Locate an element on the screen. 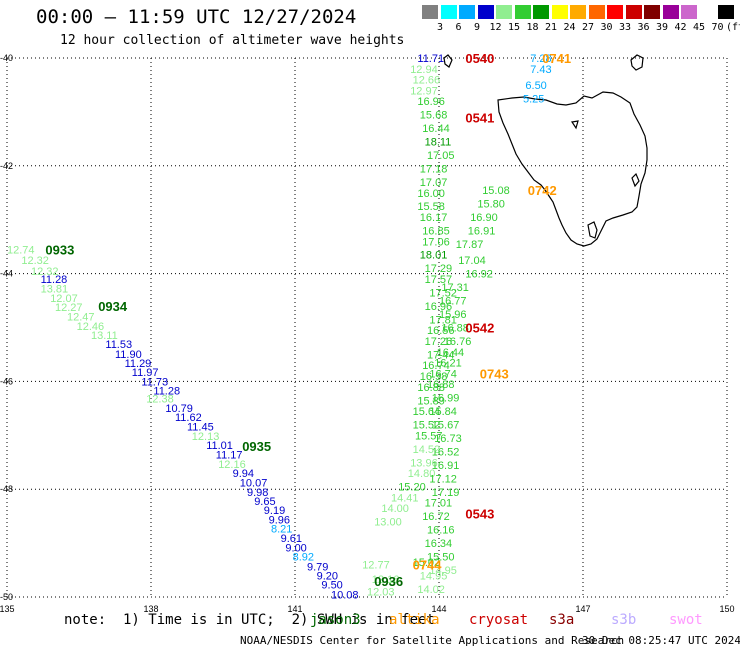 The width and height of the screenshot is (740, 650). small-islet is located at coordinates (574, 125).